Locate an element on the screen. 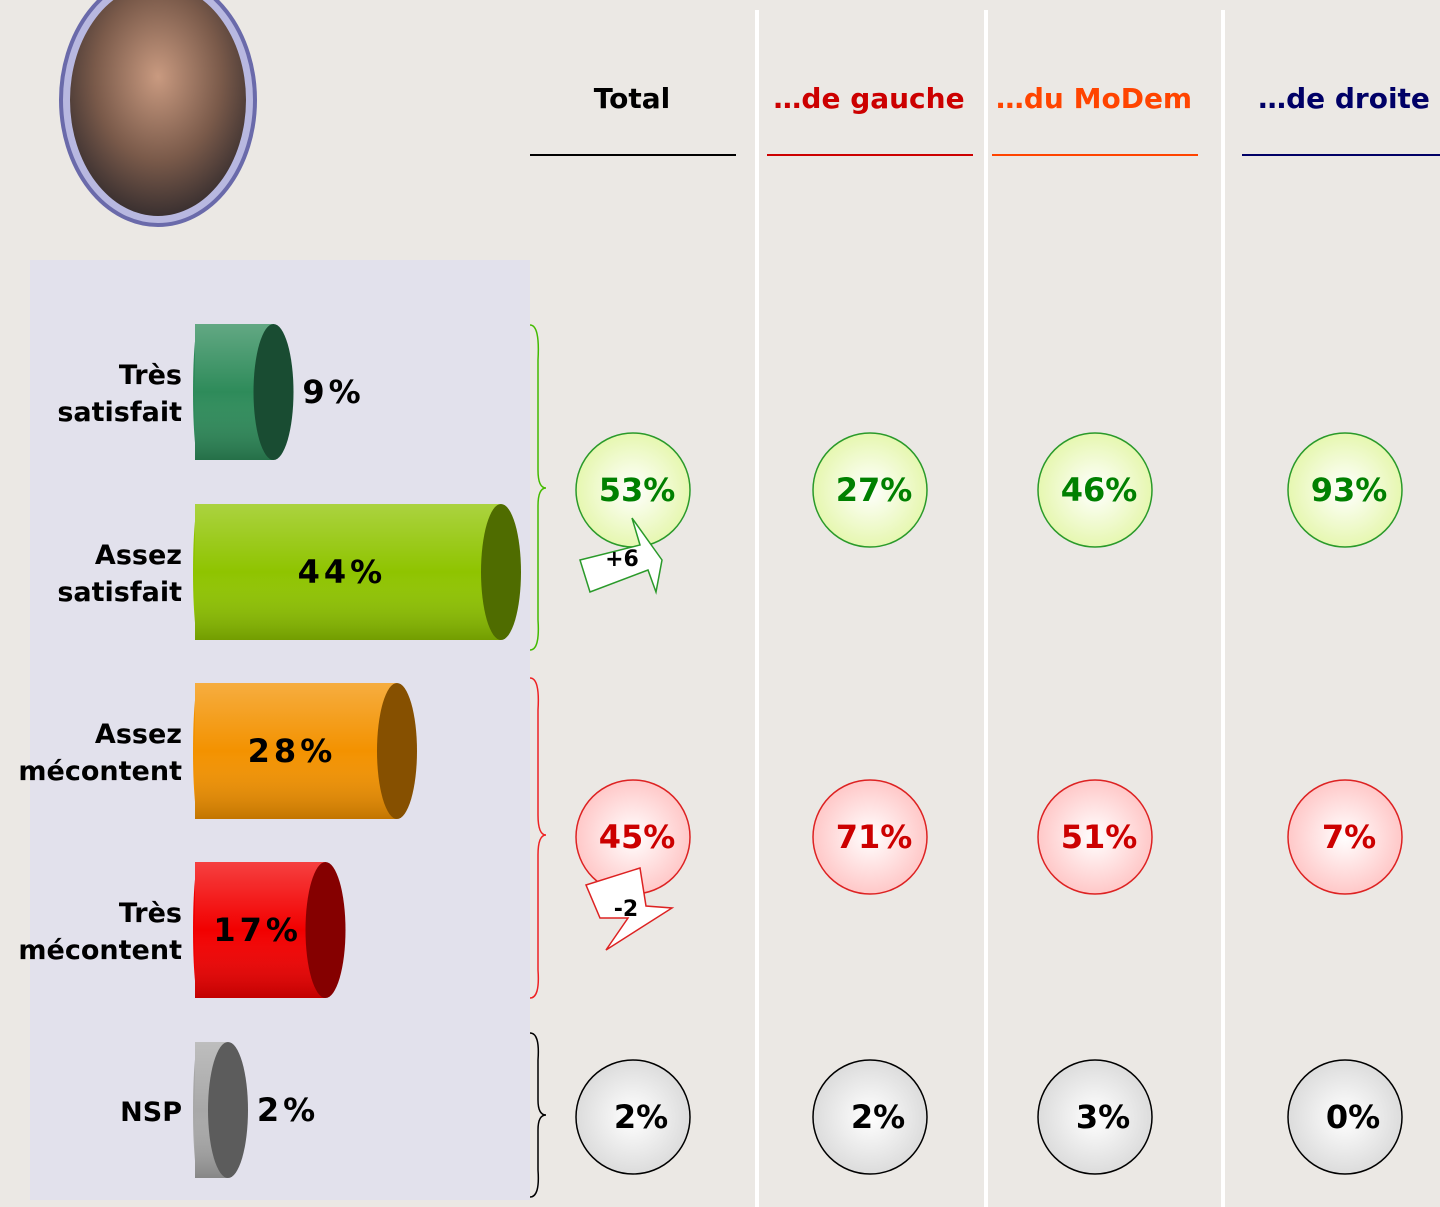 This screenshot has height=1207, width=1440. column-header: …de gauche is located at coordinates (868, 98).